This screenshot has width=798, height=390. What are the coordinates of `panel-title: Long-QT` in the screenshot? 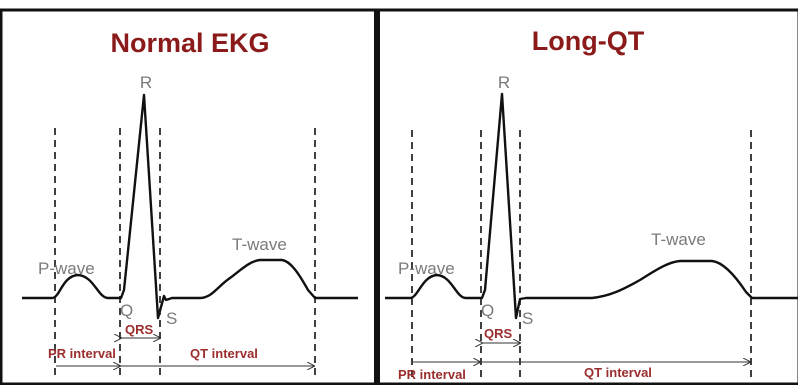 It's located at (588, 41).